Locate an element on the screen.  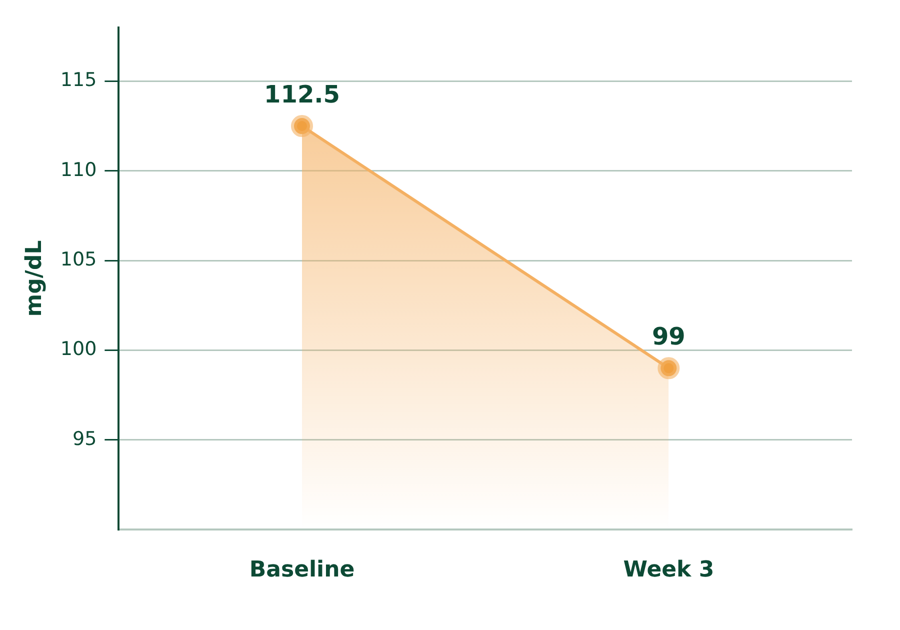
y-tick-label: 115 is located at coordinates (78, 80).